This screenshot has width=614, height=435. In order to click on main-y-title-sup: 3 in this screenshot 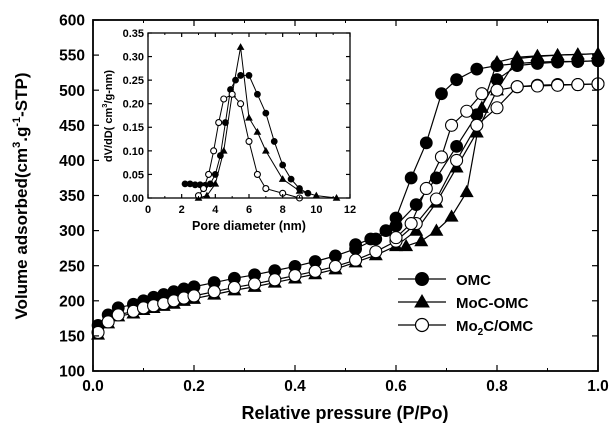, I will do `click(17, 145)`.